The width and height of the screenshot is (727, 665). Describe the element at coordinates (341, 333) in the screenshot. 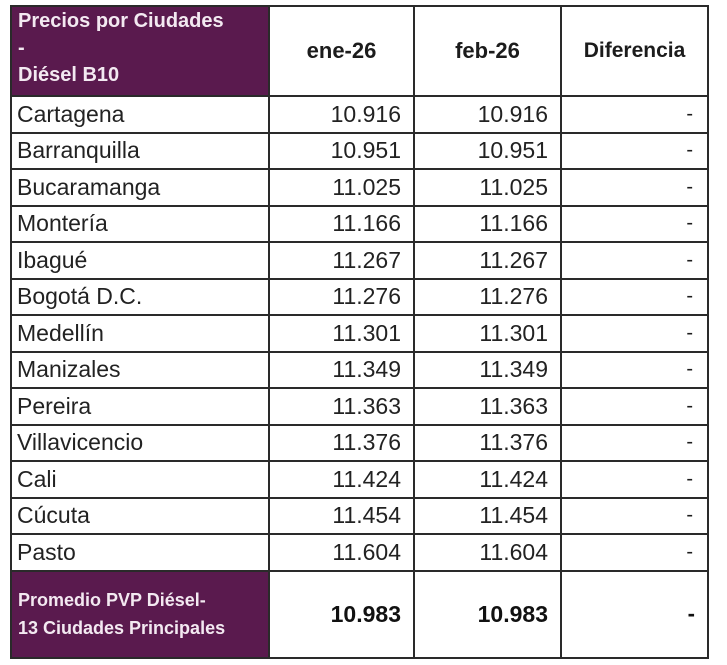

I see `ene-price-cell: 11.301` at that location.